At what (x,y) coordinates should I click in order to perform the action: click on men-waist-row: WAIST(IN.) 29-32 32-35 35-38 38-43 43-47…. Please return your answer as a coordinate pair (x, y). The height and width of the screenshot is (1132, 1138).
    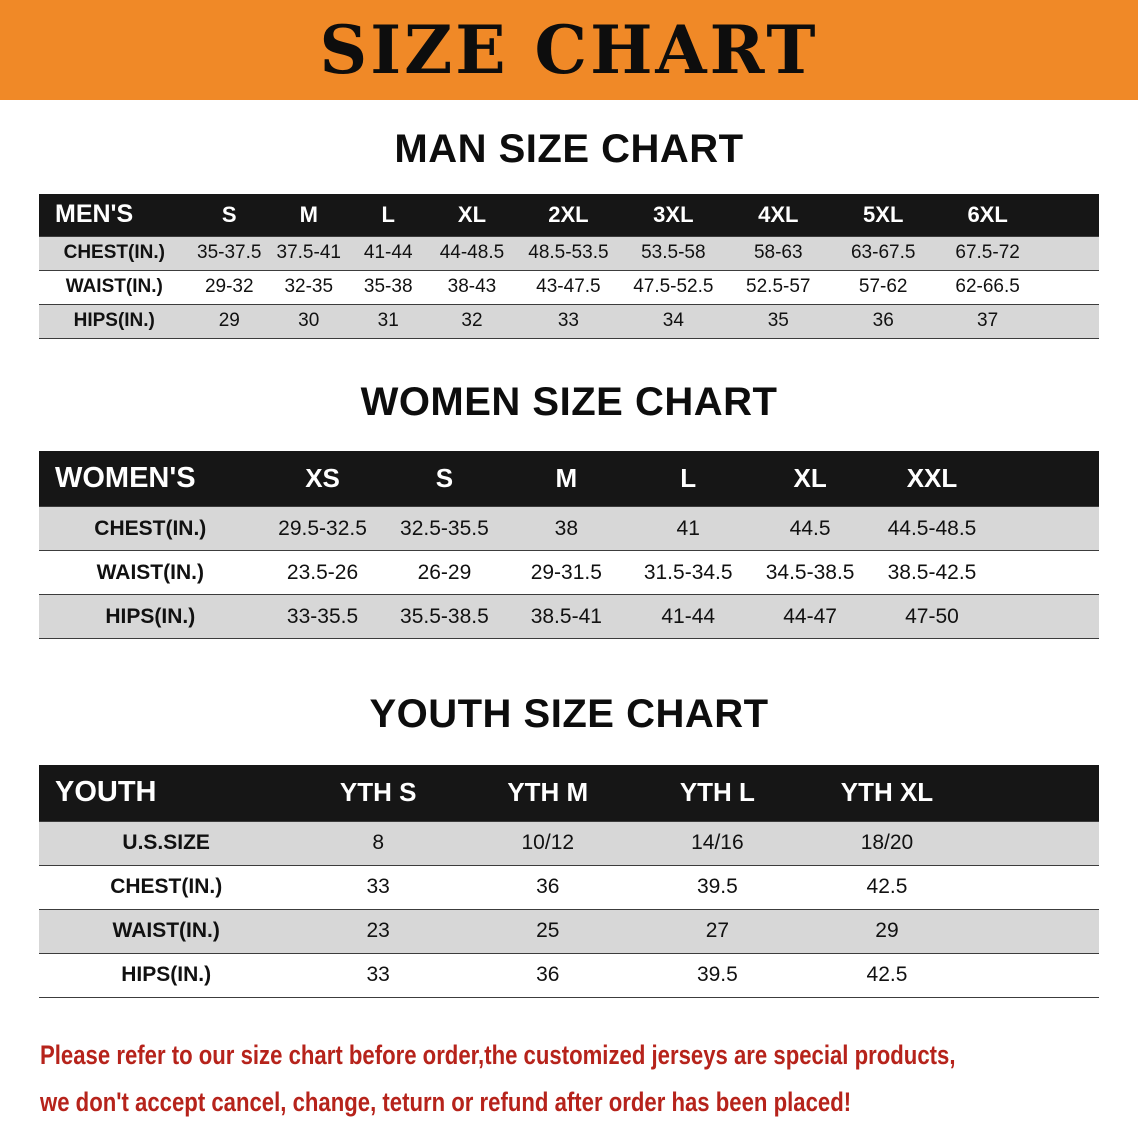
    Looking at the image, I should click on (569, 286).